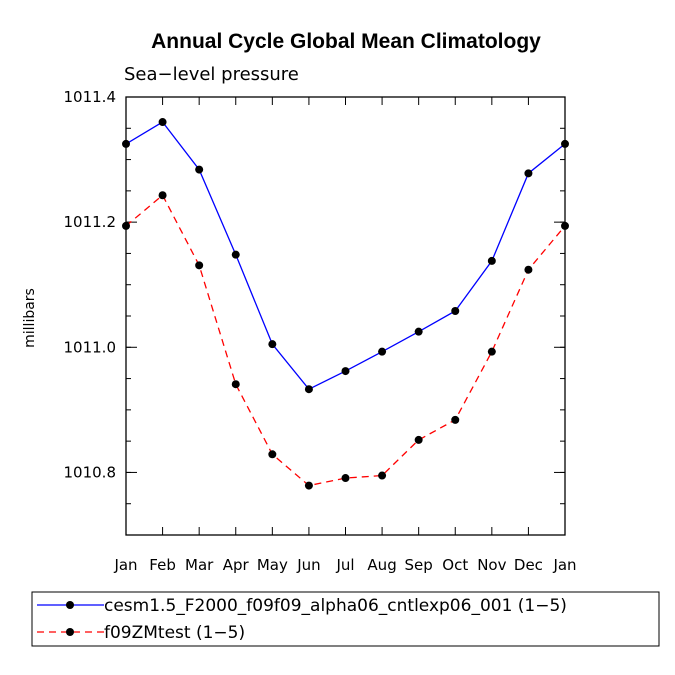 The image size is (675, 675). What do you see at coordinates (174, 633) in the screenshot?
I see `legend-label-1: f09ZMtest (1−5)` at bounding box center [174, 633].